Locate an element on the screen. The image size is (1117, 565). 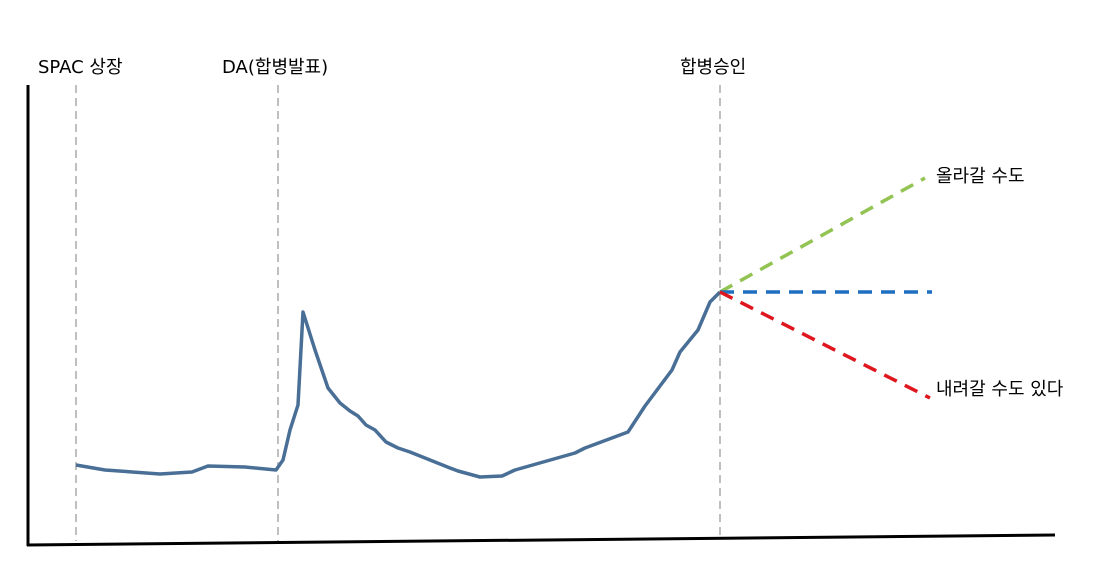
scenario-label: 내려갈 수도 있다 is located at coordinates (1000, 389).